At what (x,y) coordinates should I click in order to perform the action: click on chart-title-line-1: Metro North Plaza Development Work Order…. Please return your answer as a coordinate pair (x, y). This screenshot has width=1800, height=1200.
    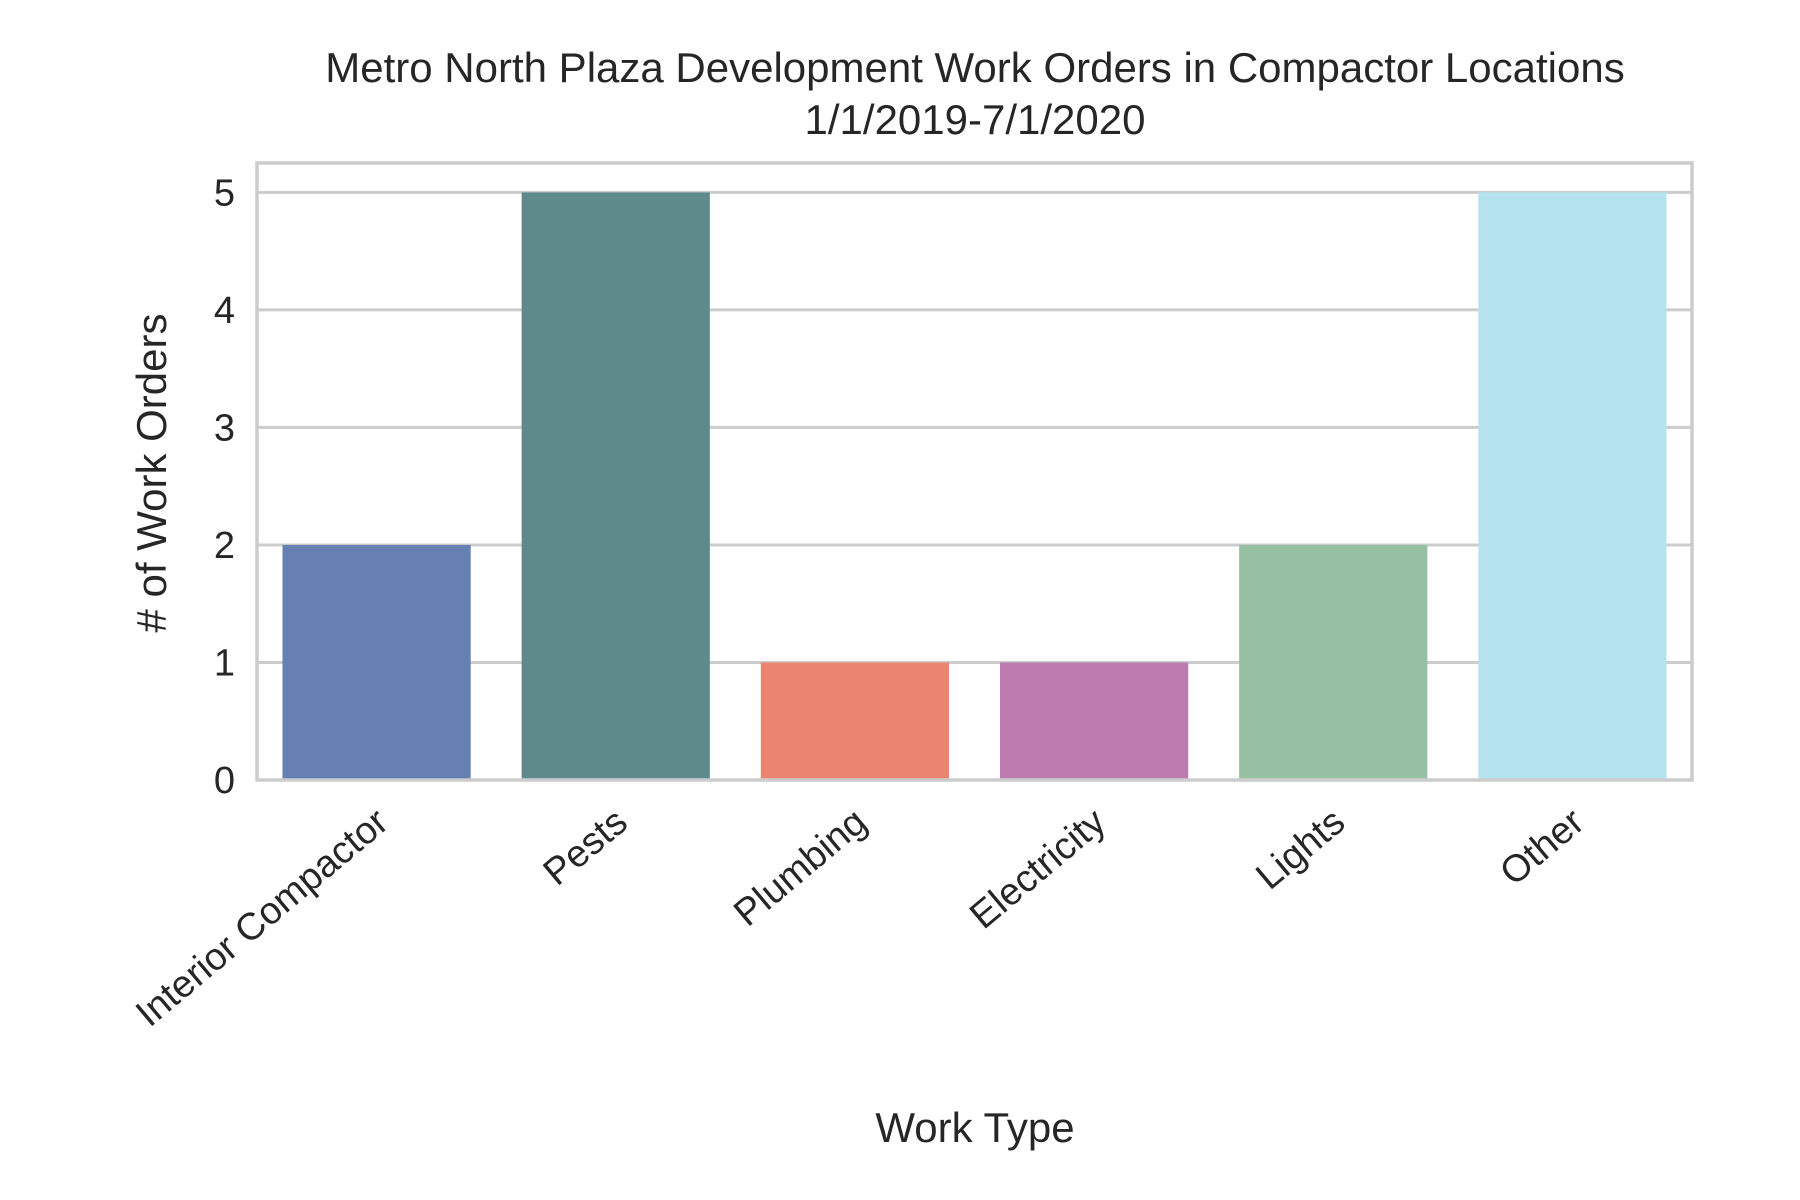
    Looking at the image, I should click on (974, 67).